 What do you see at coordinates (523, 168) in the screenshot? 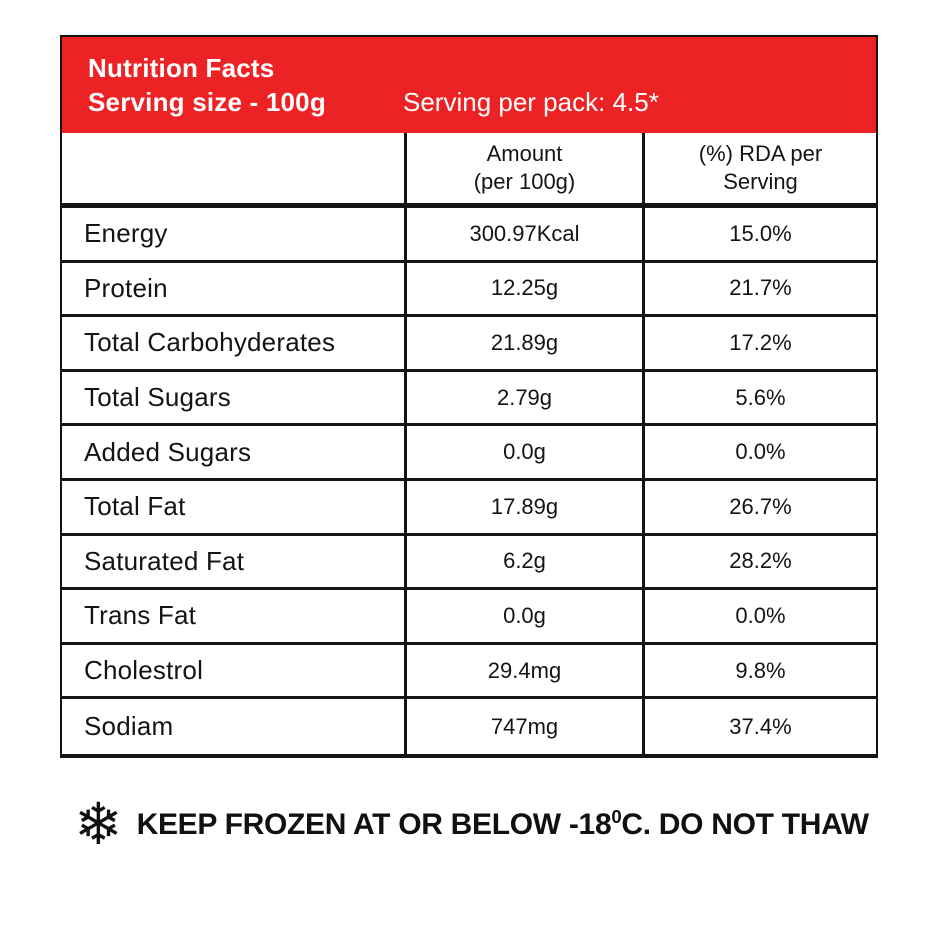
I see `header-cell-amount: Amount (per 100g)` at bounding box center [523, 168].